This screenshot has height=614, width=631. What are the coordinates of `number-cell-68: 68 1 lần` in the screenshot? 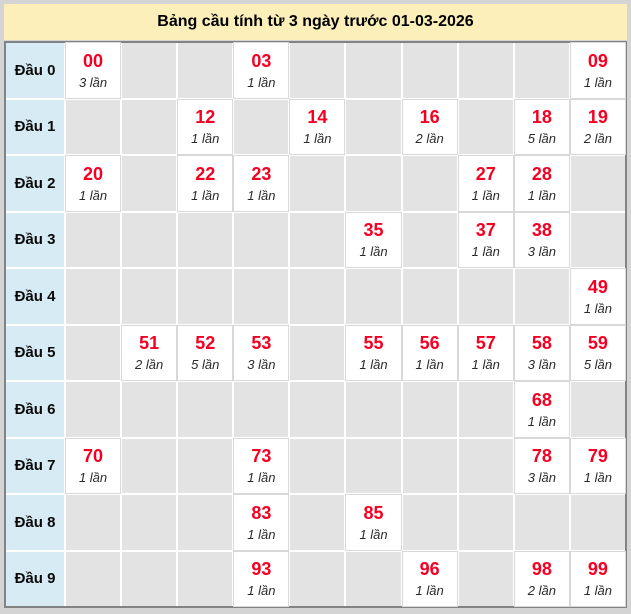 It's located at (541, 409).